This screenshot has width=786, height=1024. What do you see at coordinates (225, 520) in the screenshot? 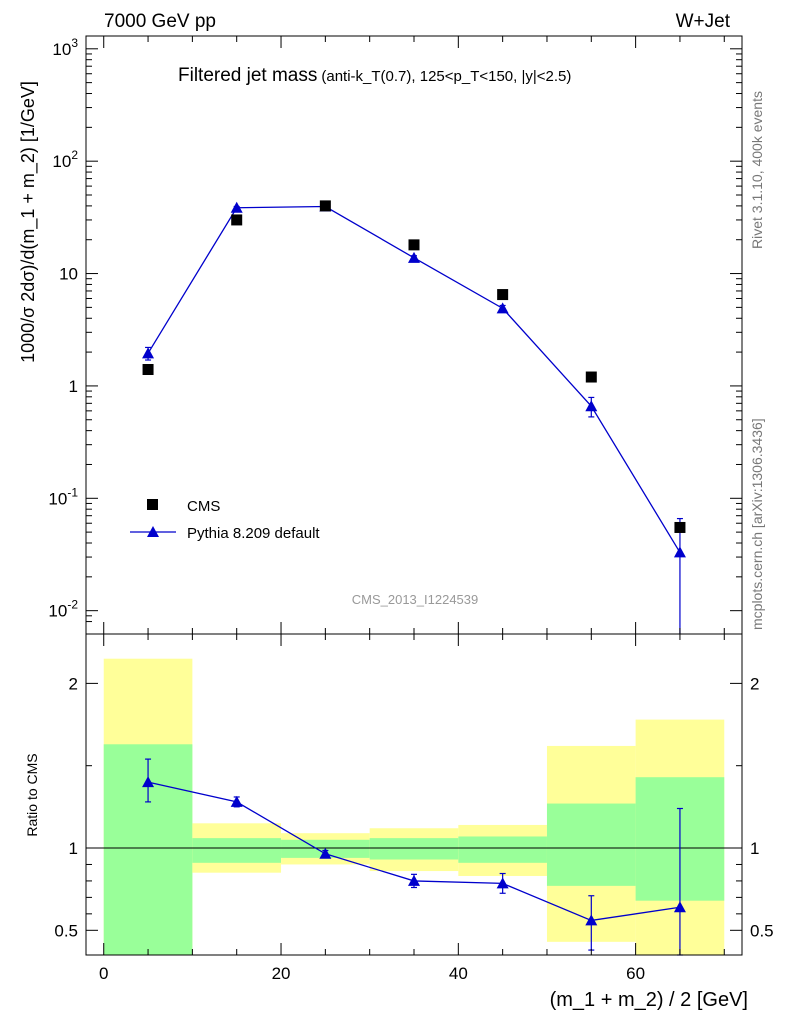
I see `legend: CMS Pythia 8.209 default` at bounding box center [225, 520].